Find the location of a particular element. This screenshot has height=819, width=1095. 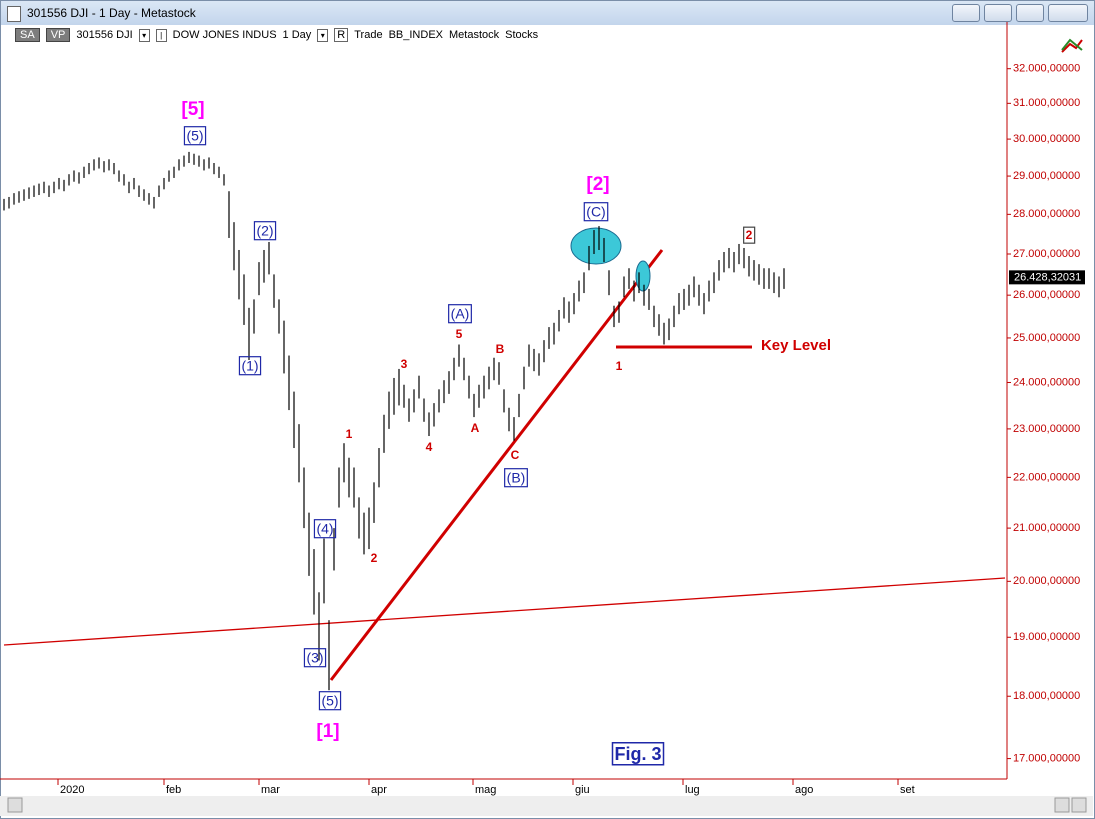

wave-label: 3 is located at coordinates (404, 364).